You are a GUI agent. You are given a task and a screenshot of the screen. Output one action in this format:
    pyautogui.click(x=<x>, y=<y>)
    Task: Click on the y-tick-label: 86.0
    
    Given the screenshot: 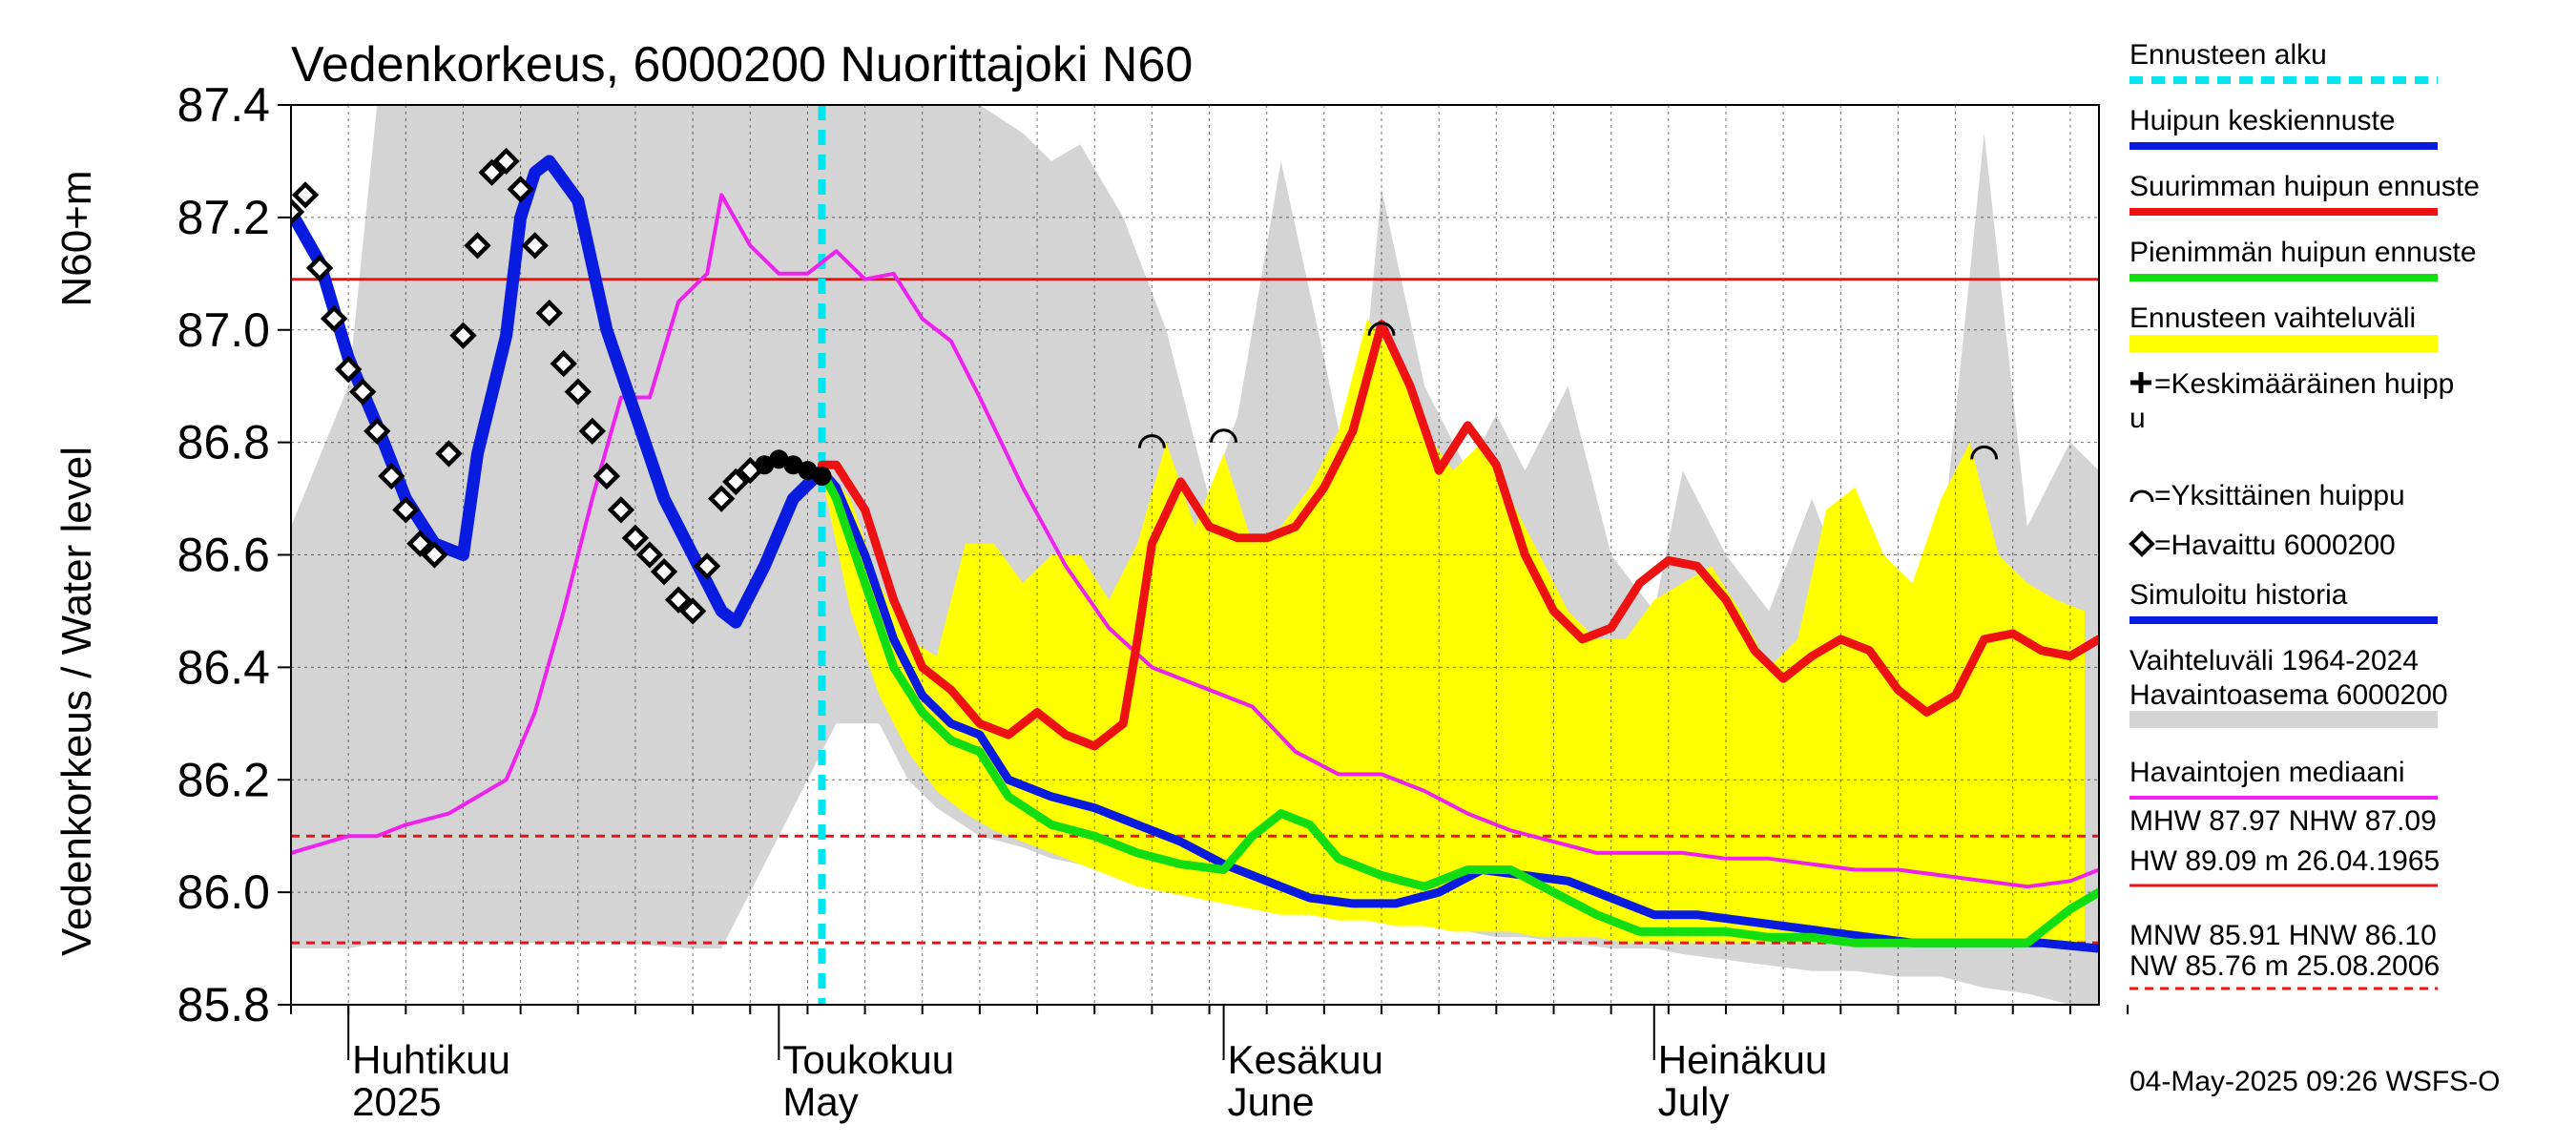 What is the action you would take?
    pyautogui.click(x=223, y=892)
    